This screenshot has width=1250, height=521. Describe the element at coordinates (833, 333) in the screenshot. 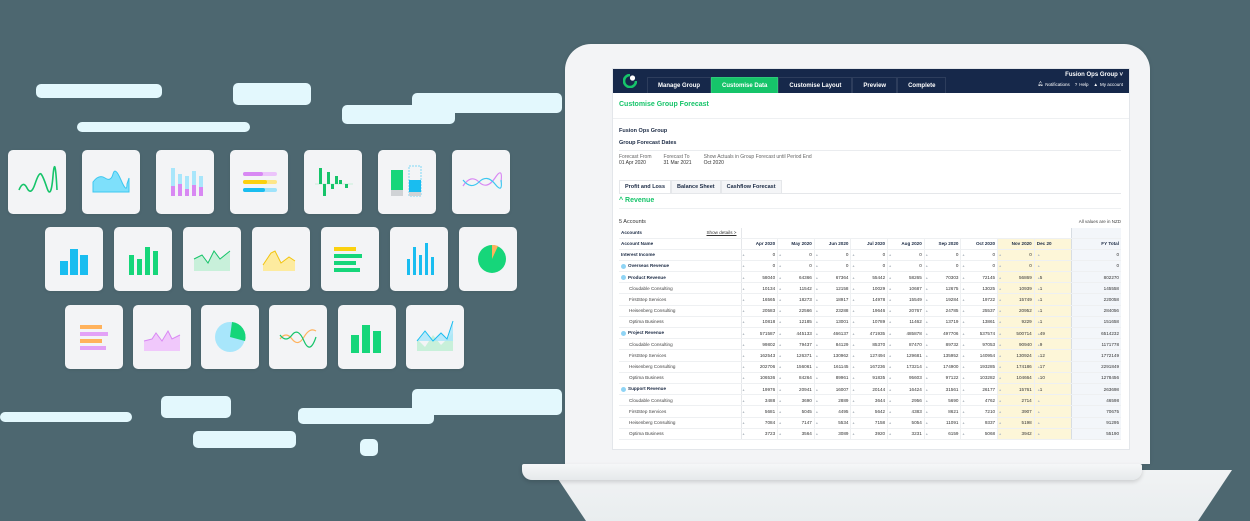

I see `value-cell: ▴ 466137` at that location.